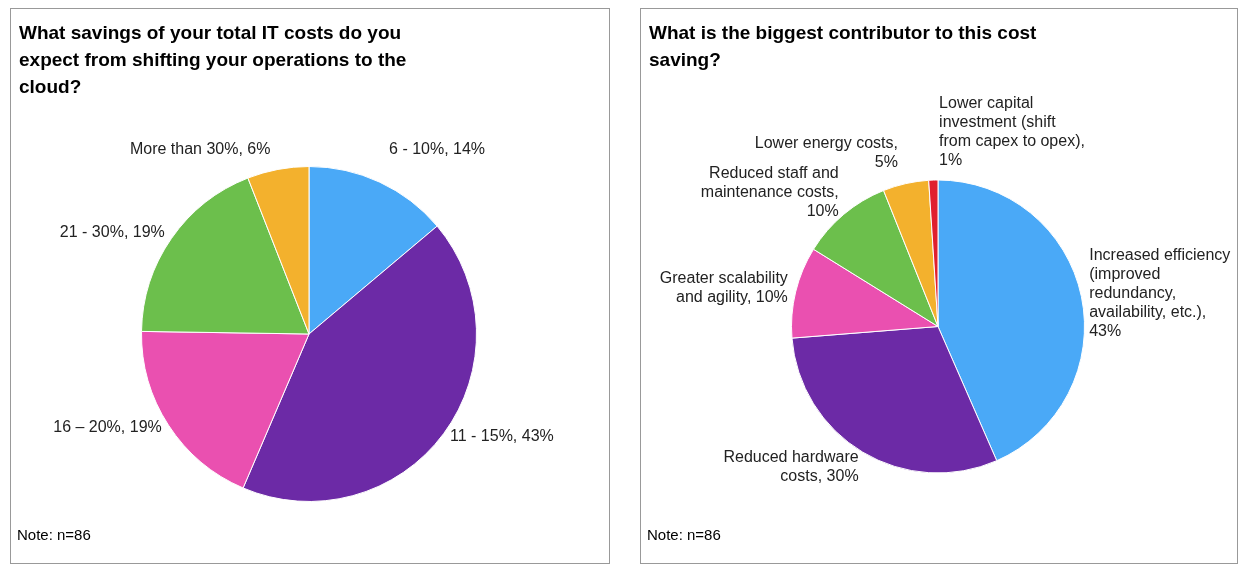 This screenshot has height=566, width=1243. Describe the element at coordinates (107, 427) in the screenshot. I see `slice-label: 16 – 20%, 19%` at that location.